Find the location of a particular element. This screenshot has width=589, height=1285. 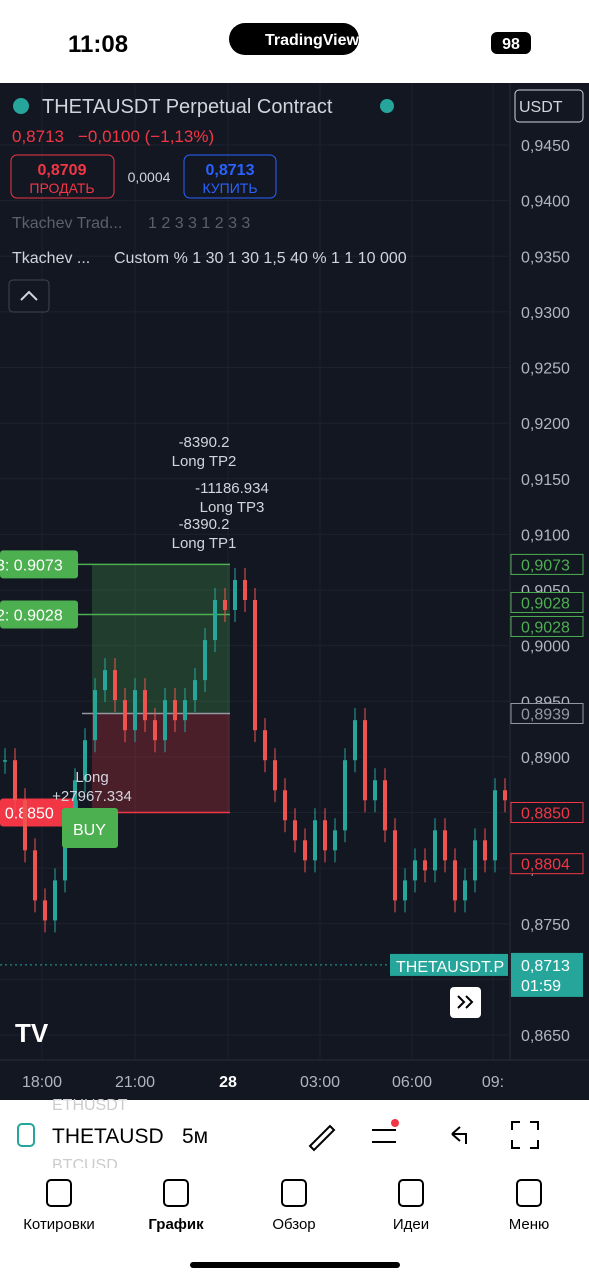

current-price: 0,8713 is located at coordinates (545, 966).